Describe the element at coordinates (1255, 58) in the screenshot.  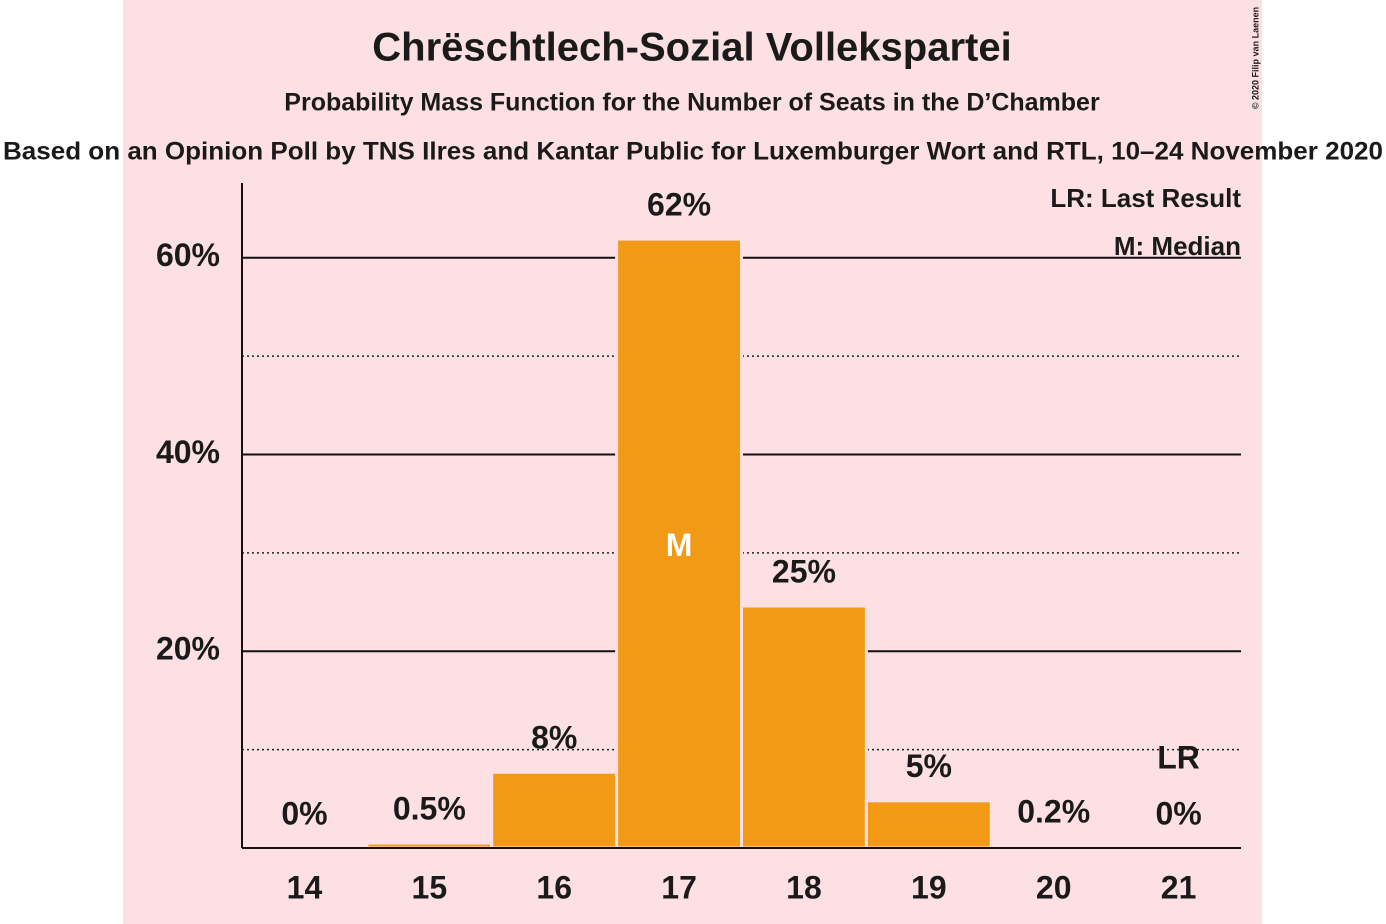
I see `copyright: © 2020 Filip van Laenen` at that location.